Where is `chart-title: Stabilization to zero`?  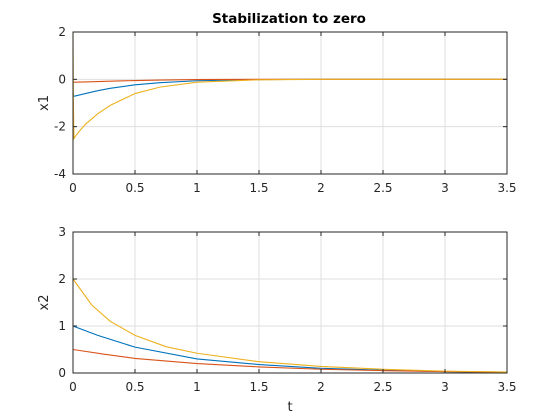 chart-title: Stabilization to zero is located at coordinates (289, 19).